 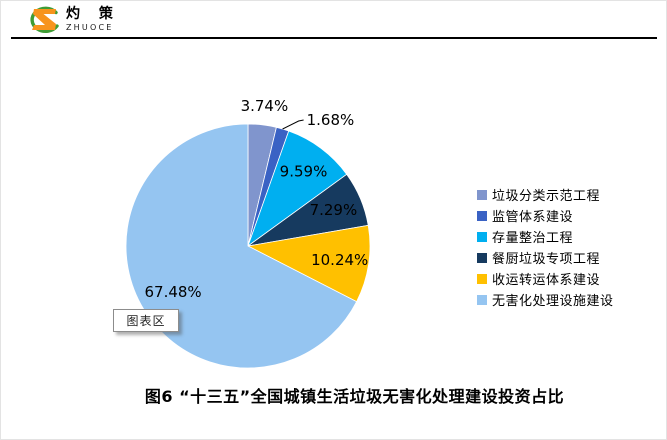 What do you see at coordinates (334, 210) in the screenshot?
I see `pie-data-label-3: 7.29%` at bounding box center [334, 210].